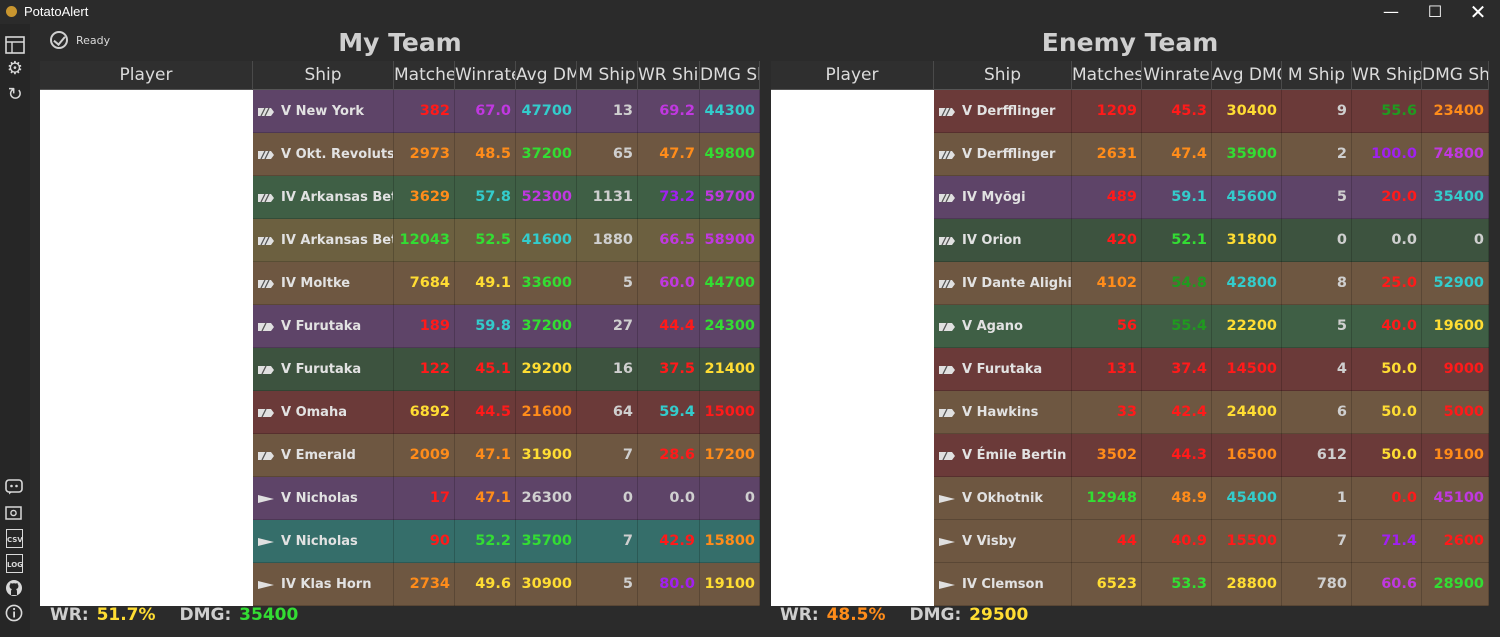 Image resolution: width=1500 pixels, height=637 pixels. I want to click on table-row: V Agano 56 55.4 22200 5 40.0 19600, so click(1211, 326).